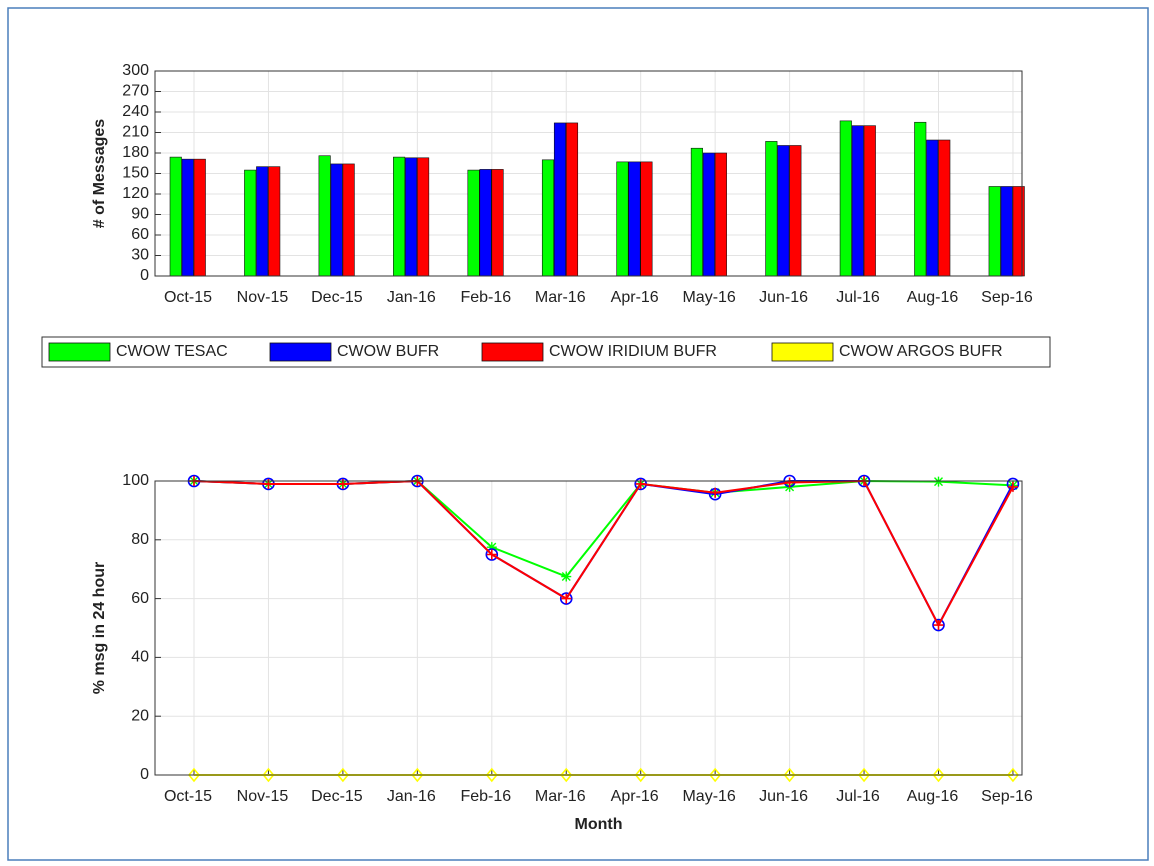 Image resolution: width=1154 pixels, height=866 pixels. I want to click on x-tick-label: Jan-16, so click(411, 297).